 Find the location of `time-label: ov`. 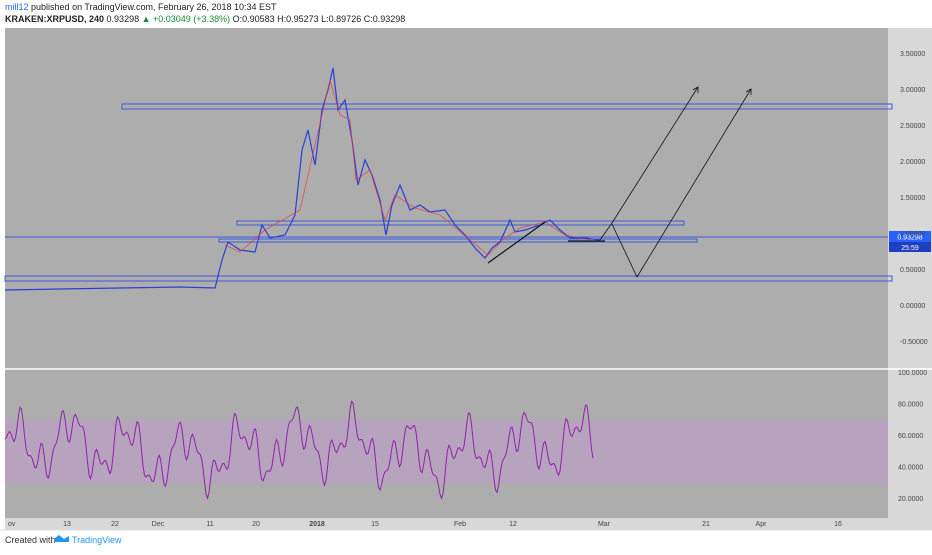

time-label: ov is located at coordinates (12, 524).